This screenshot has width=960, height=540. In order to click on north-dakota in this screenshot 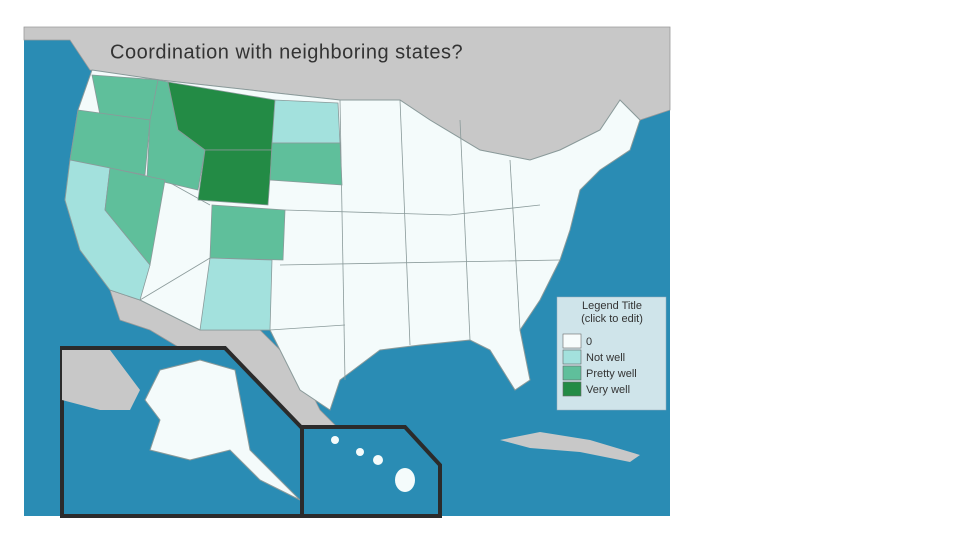, I will do `click(306, 121)`.